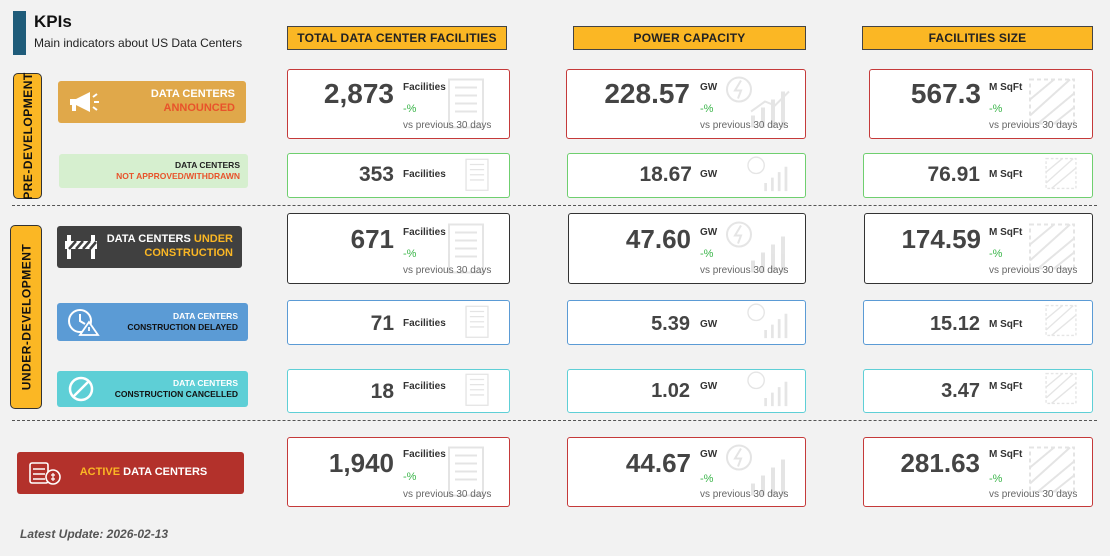  Describe the element at coordinates (953, 174) in the screenshot. I see `kpi-value: 76.91` at that location.